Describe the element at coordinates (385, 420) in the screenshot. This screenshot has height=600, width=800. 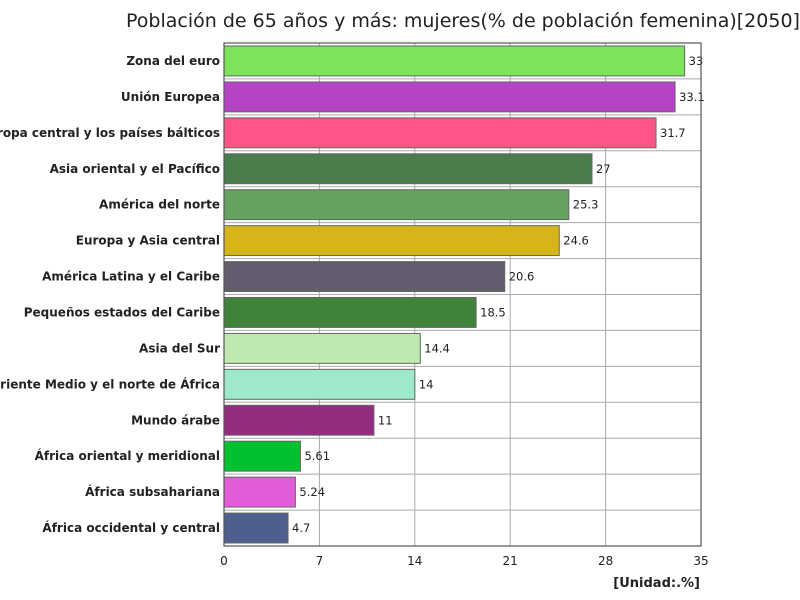
I see `value-label-10: 11` at that location.